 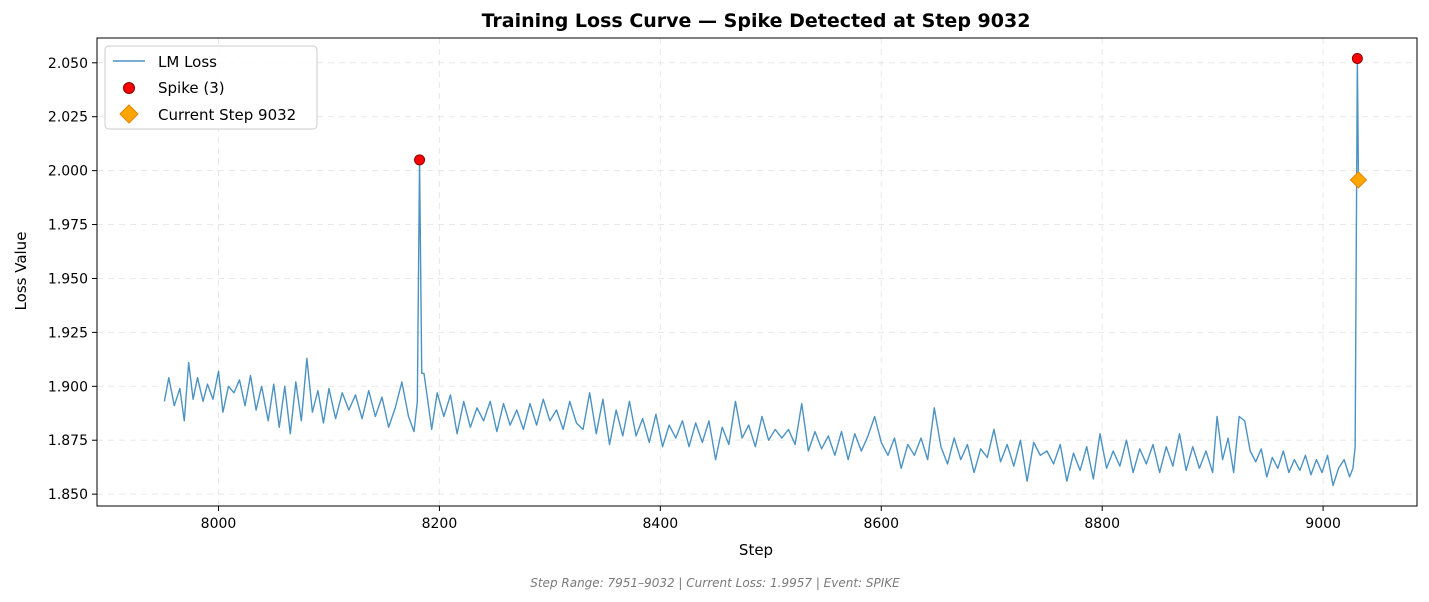 I want to click on x-tick-label: 8400, so click(x=661, y=524).